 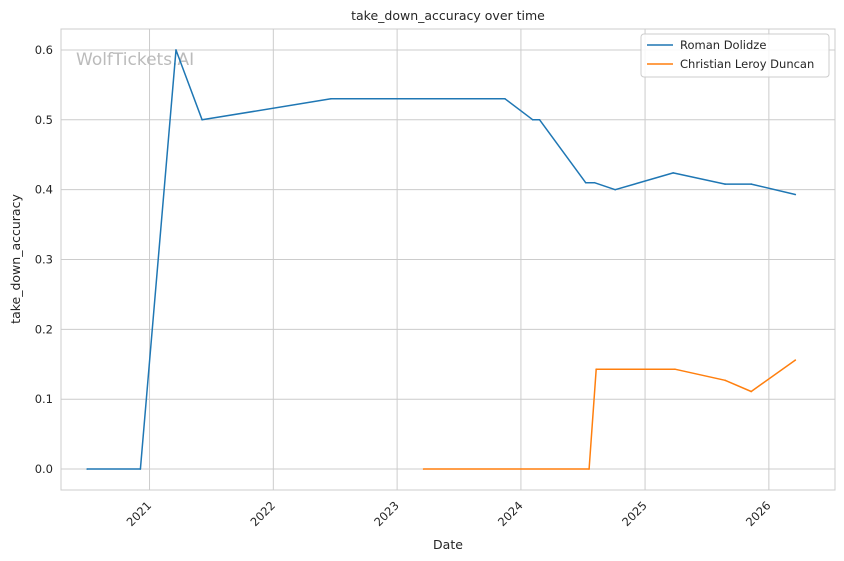 What do you see at coordinates (44, 469) in the screenshot?
I see `y-tick-label: 0.0` at bounding box center [44, 469].